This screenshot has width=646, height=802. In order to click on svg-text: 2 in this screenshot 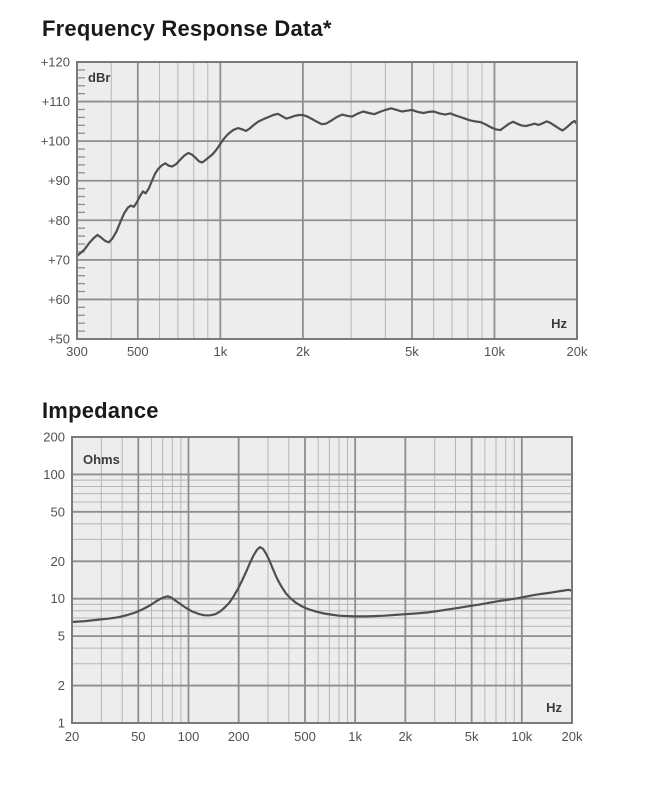, I will do `click(61, 685)`.